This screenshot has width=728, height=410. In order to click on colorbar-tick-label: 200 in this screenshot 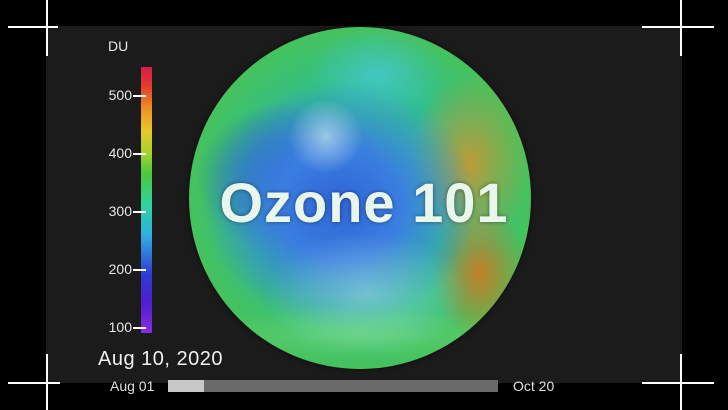, I will do `click(120, 269)`.